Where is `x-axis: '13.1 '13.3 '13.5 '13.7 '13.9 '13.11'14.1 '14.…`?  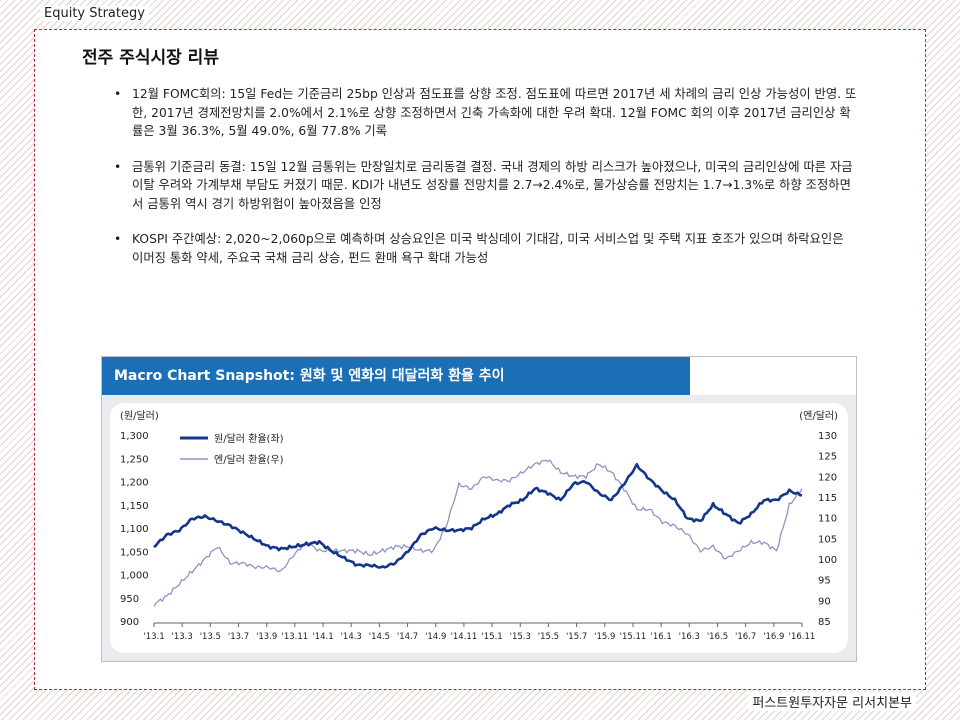 x-axis: '13.1 '13.3 '13.5 '13.7 '13.9 '13.11'14.1 '14.… is located at coordinates (479, 632).